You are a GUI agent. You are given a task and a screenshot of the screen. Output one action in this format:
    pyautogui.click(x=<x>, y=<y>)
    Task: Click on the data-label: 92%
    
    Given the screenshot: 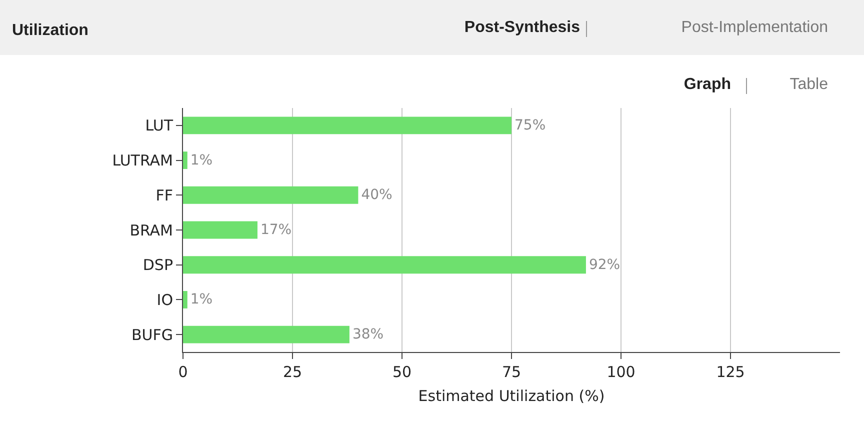 What is the action you would take?
    pyautogui.click(x=604, y=264)
    